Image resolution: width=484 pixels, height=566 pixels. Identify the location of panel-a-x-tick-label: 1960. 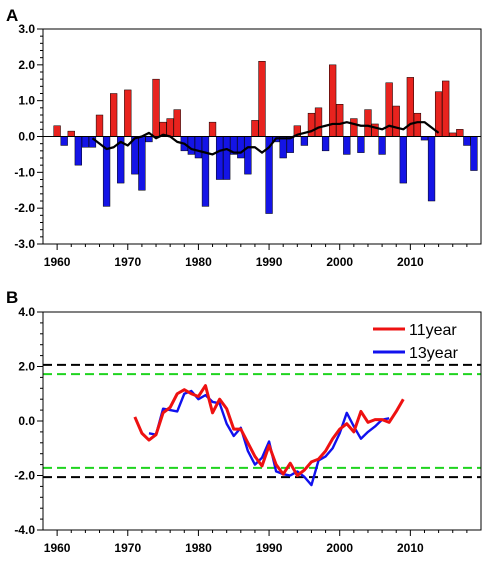
(57, 262).